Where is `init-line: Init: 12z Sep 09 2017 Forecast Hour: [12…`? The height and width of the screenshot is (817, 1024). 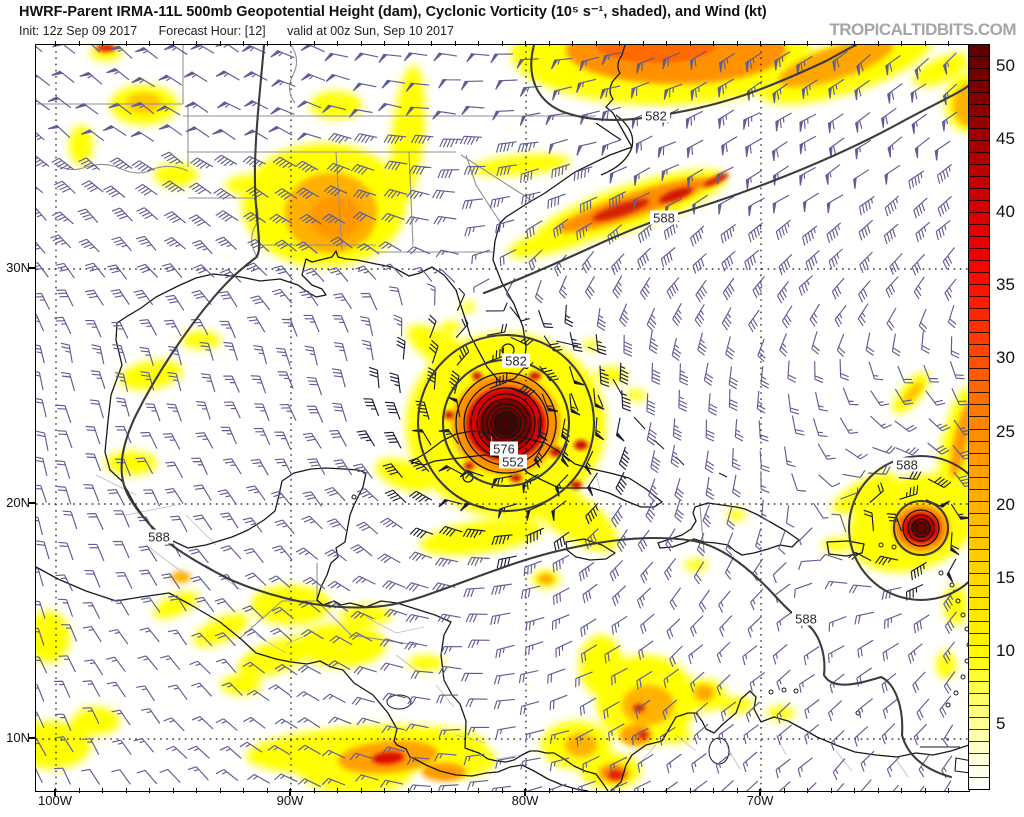
init-line: Init: 12z Sep 09 2017 Forecast Hour: [12… is located at coordinates (245, 31).